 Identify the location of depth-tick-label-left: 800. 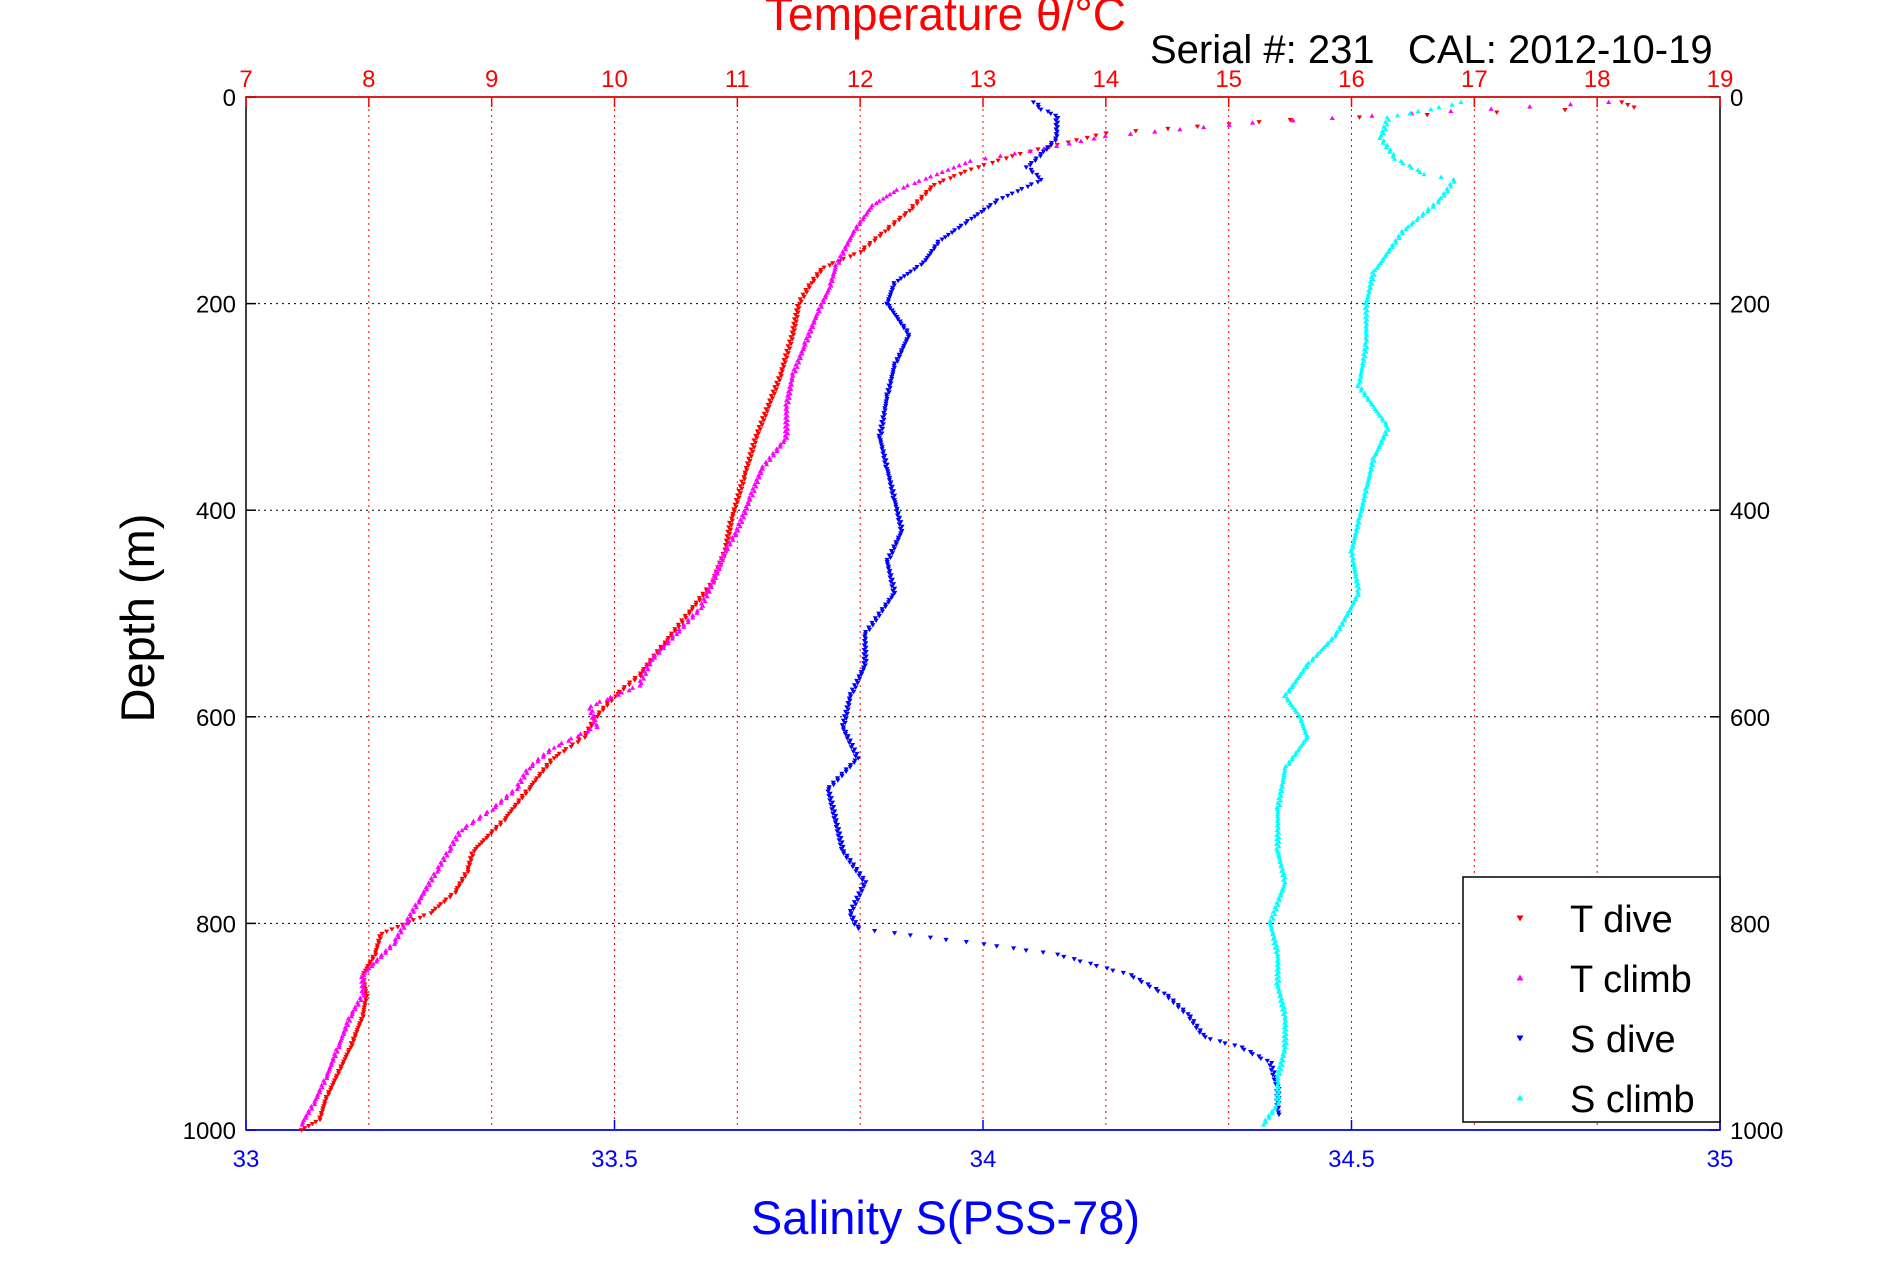
(216, 924).